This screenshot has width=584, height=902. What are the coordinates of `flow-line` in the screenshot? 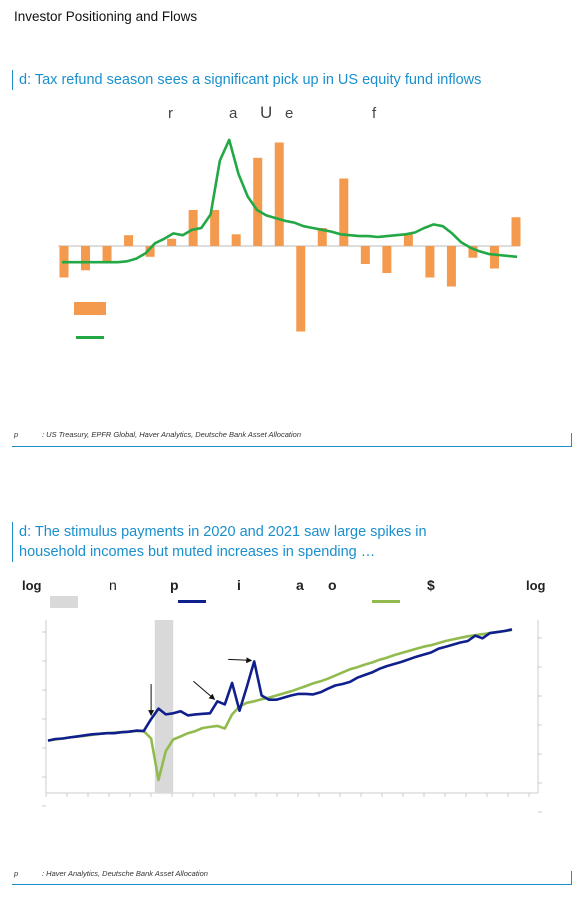 It's located at (290, 201).